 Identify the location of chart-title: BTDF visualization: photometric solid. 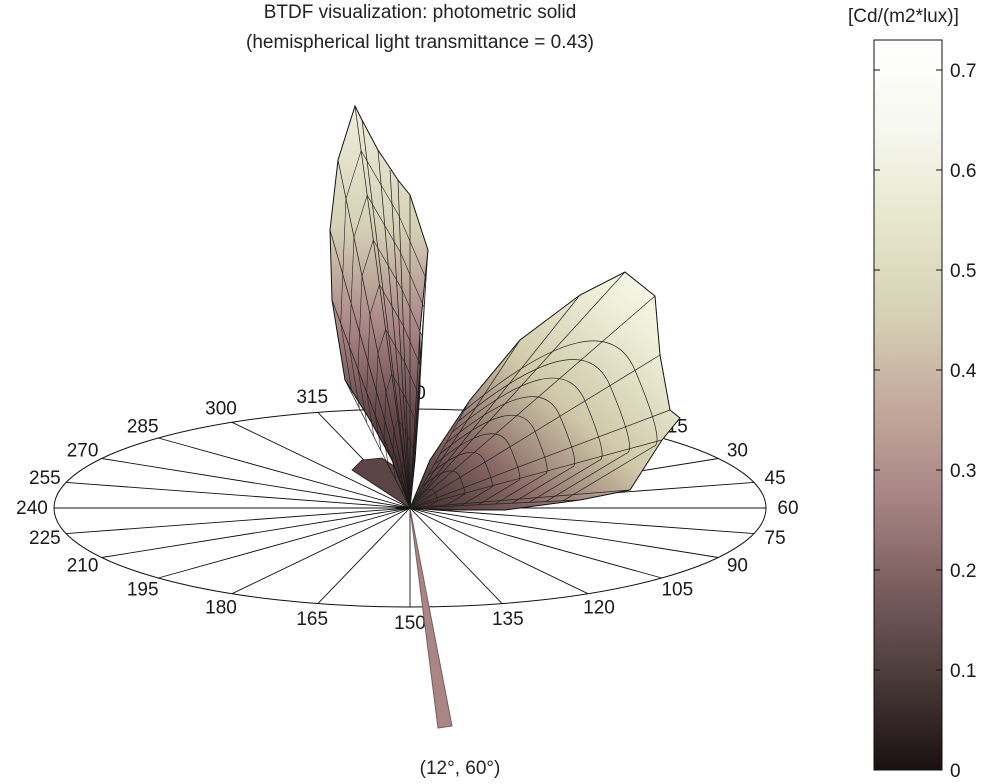
(420, 12).